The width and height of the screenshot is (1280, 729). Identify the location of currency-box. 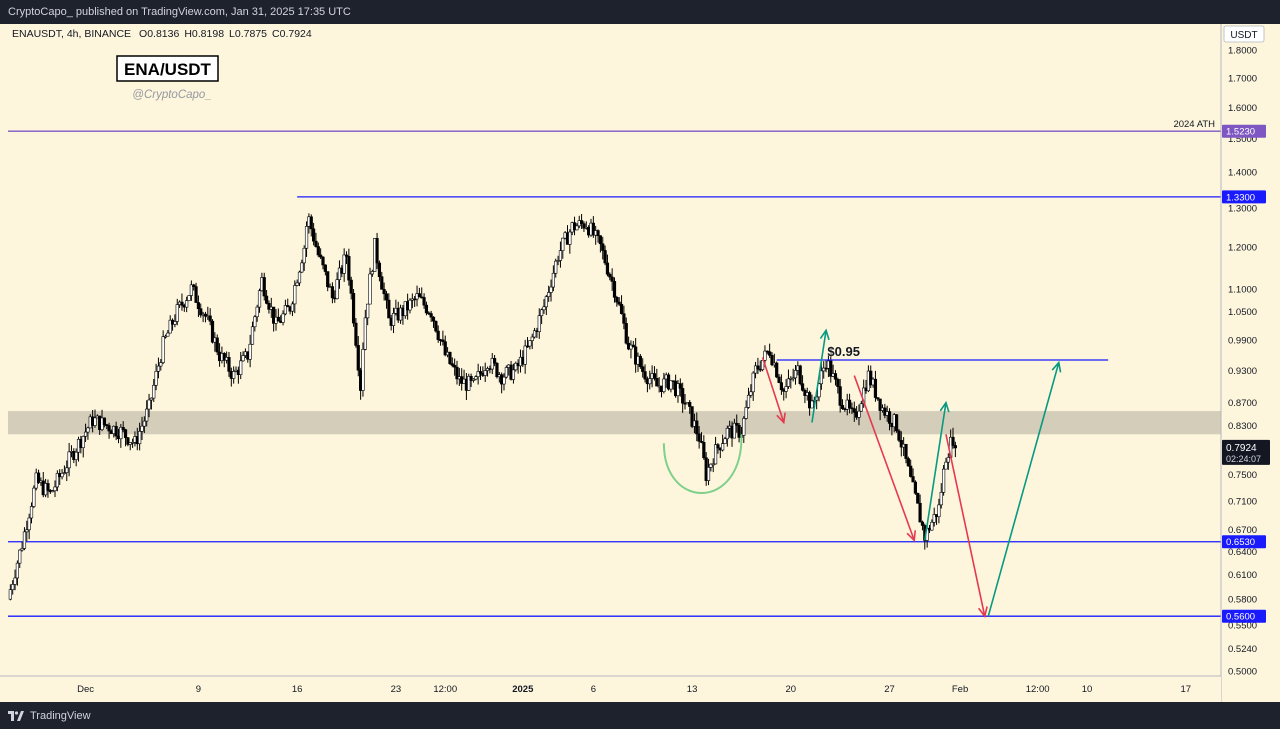
(1244, 34).